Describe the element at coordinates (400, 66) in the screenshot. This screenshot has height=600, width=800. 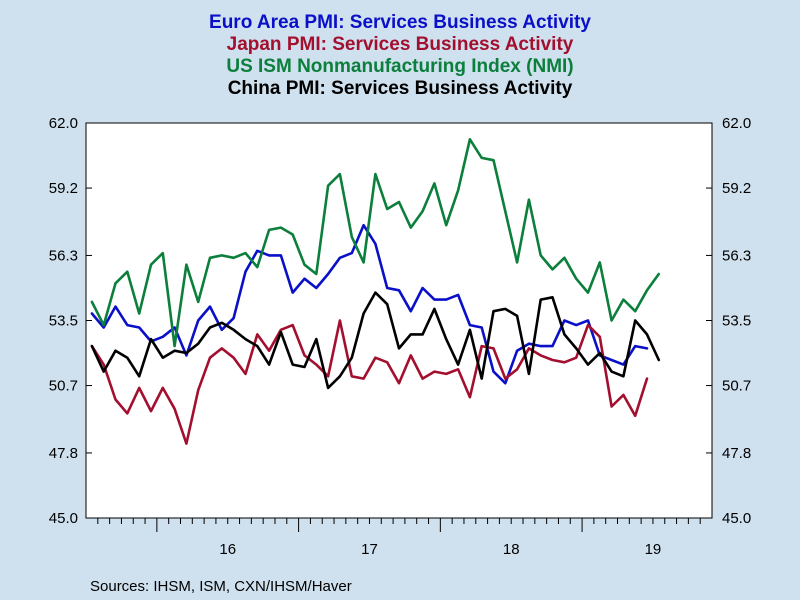
I see `chart-title-us: US ISM Nonmanufacturing Index (NMI)` at that location.